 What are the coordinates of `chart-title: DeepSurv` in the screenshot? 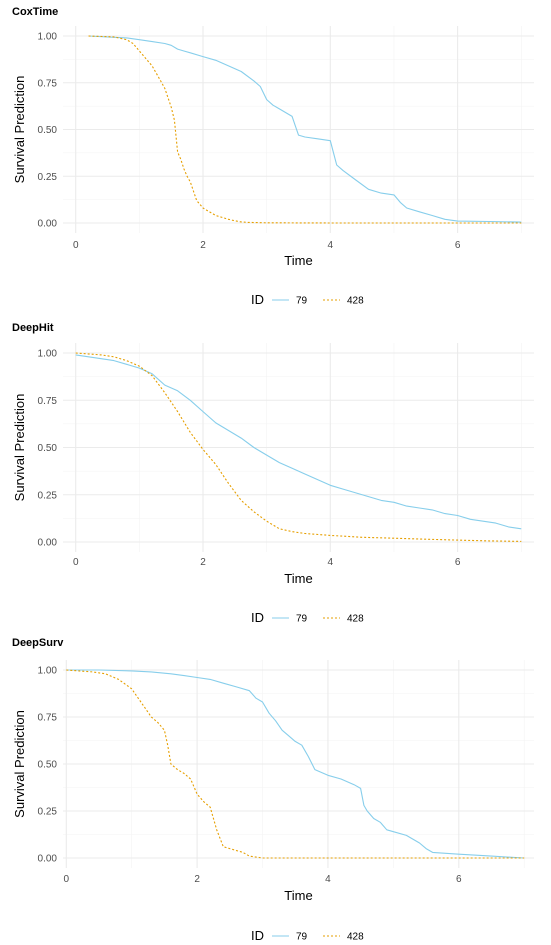 It's located at (38, 643).